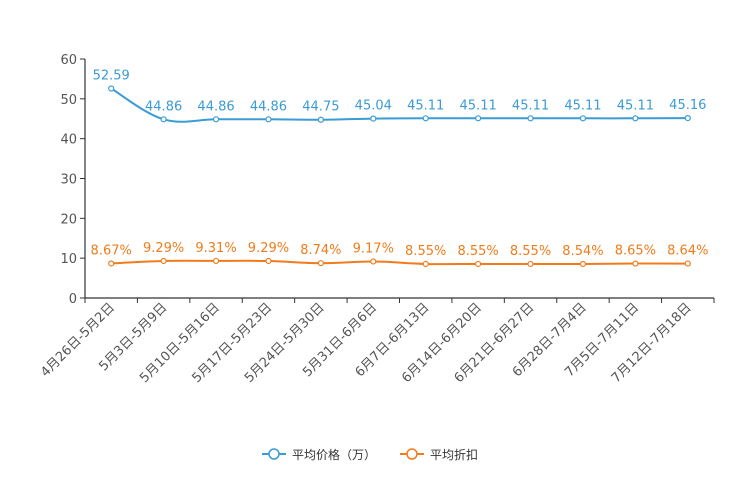  What do you see at coordinates (320, 107) in the screenshot?
I see `data-label: 44.75` at bounding box center [320, 107].